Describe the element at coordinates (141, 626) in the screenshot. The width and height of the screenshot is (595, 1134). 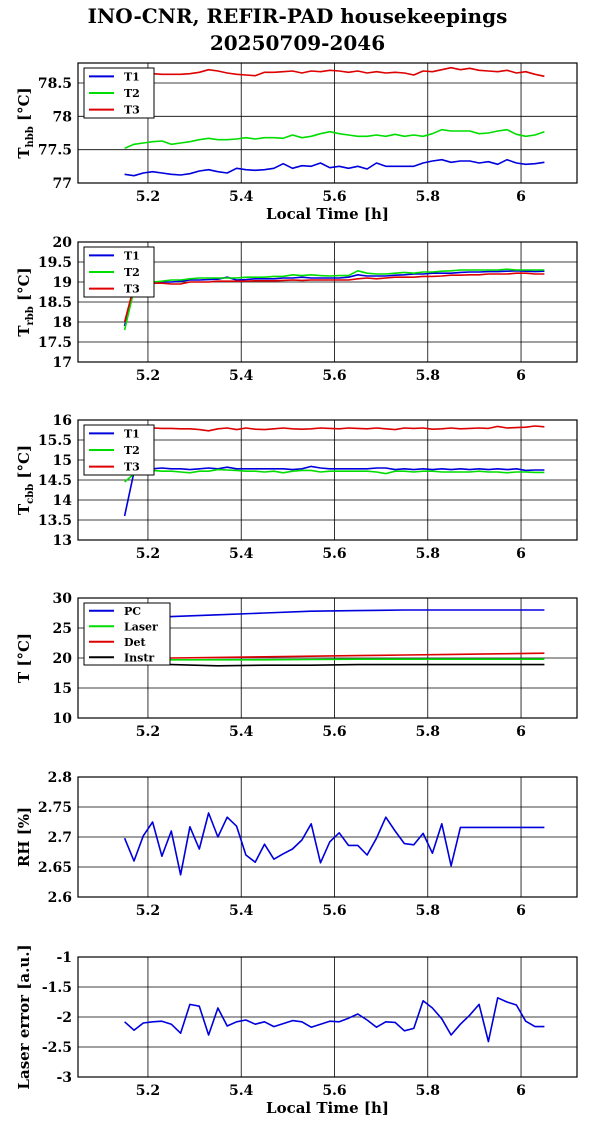
I see `legend-label: Laser` at that location.